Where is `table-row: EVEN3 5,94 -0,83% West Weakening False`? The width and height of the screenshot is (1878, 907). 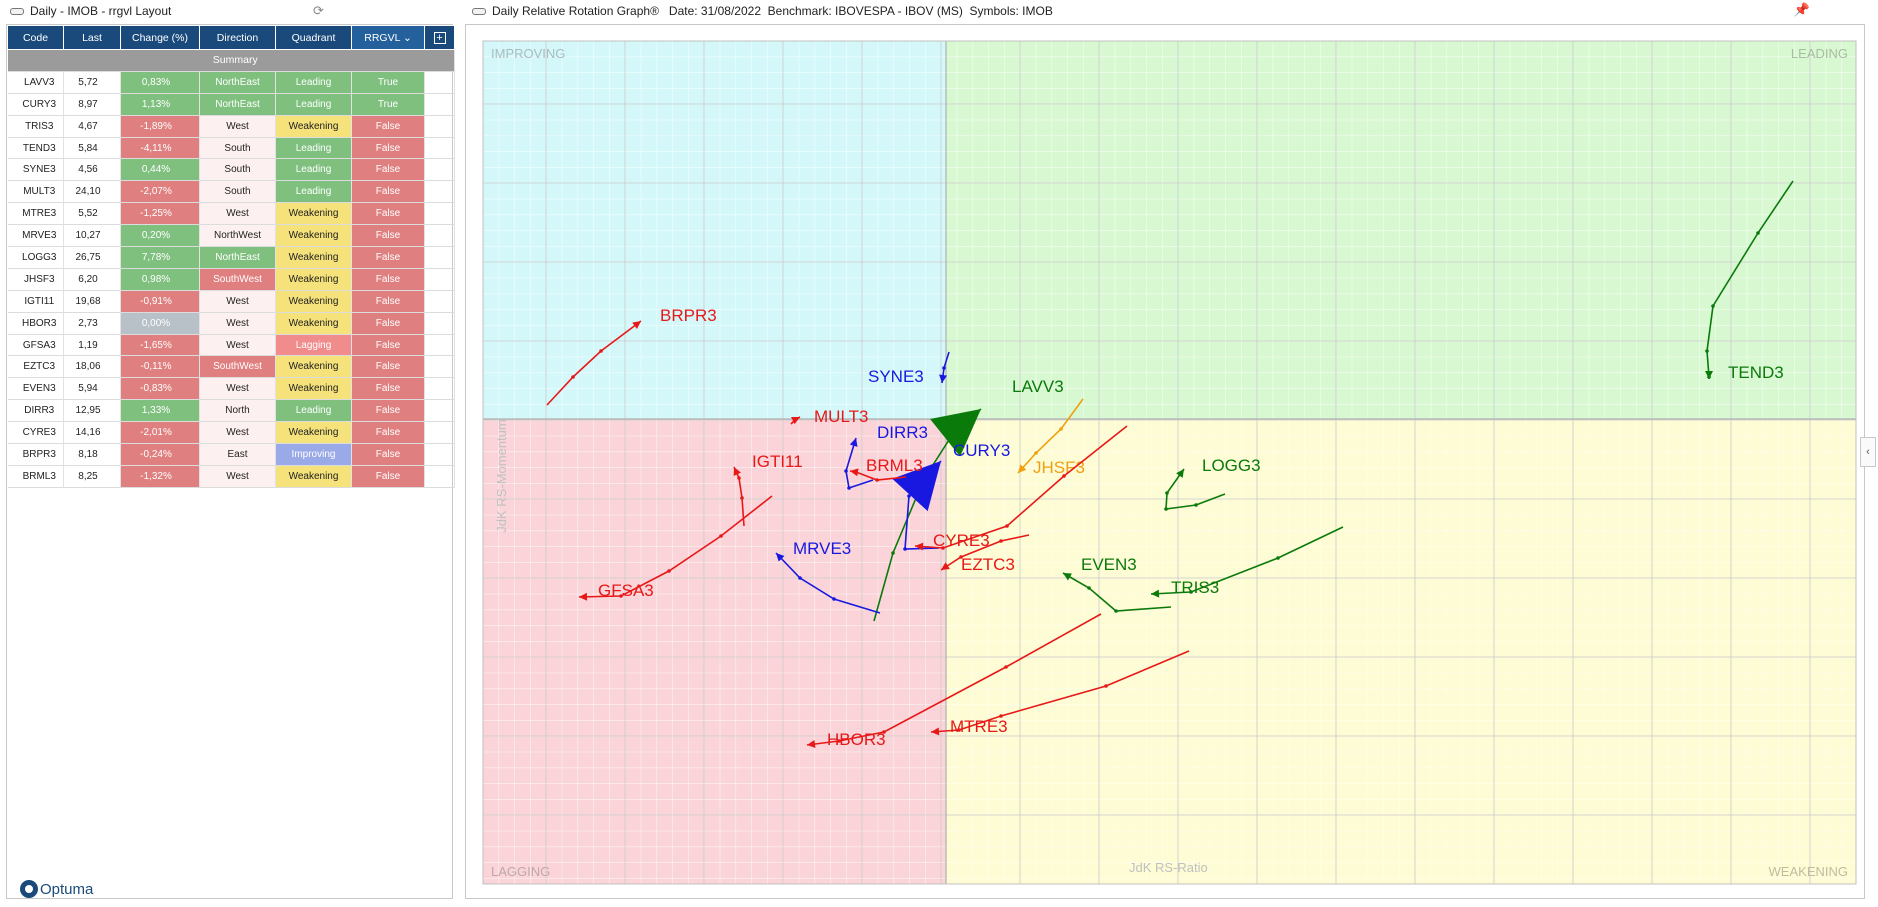
table-row: EVEN3 5,94 -0,83% West Weakening False is located at coordinates (231, 389).